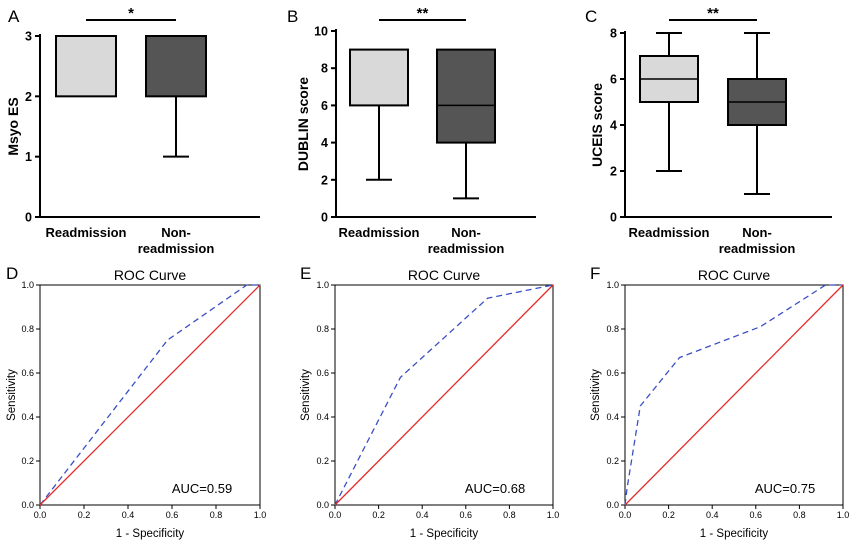 The width and height of the screenshot is (850, 545). I want to click on panel-label: D, so click(12, 273).